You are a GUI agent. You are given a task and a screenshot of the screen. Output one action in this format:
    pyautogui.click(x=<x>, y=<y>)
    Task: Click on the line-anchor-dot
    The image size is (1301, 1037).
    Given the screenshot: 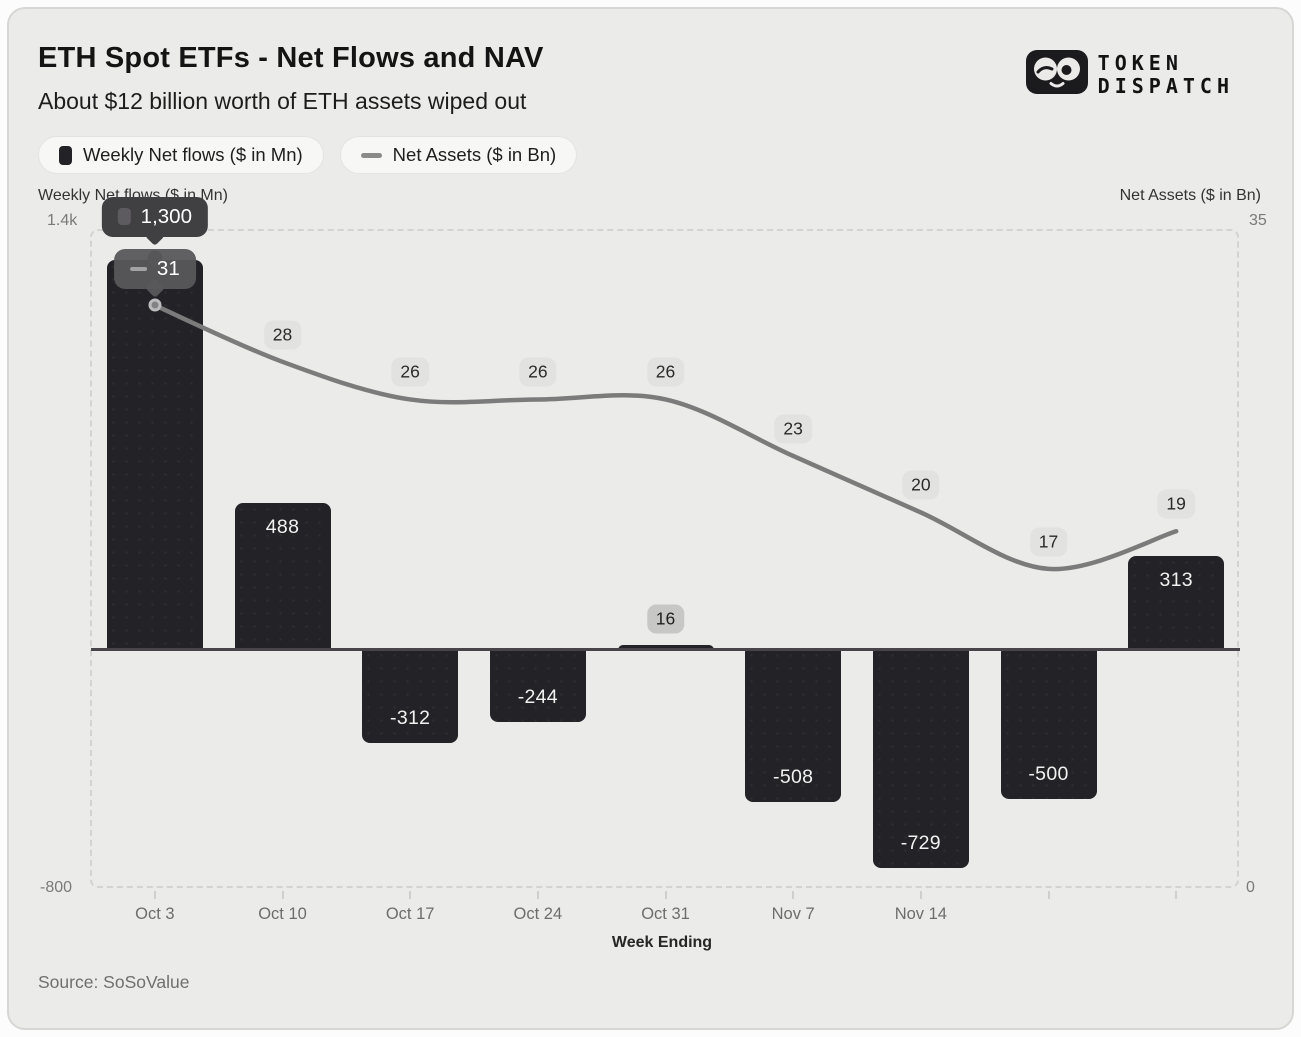 What is the action you would take?
    pyautogui.click(x=155, y=305)
    